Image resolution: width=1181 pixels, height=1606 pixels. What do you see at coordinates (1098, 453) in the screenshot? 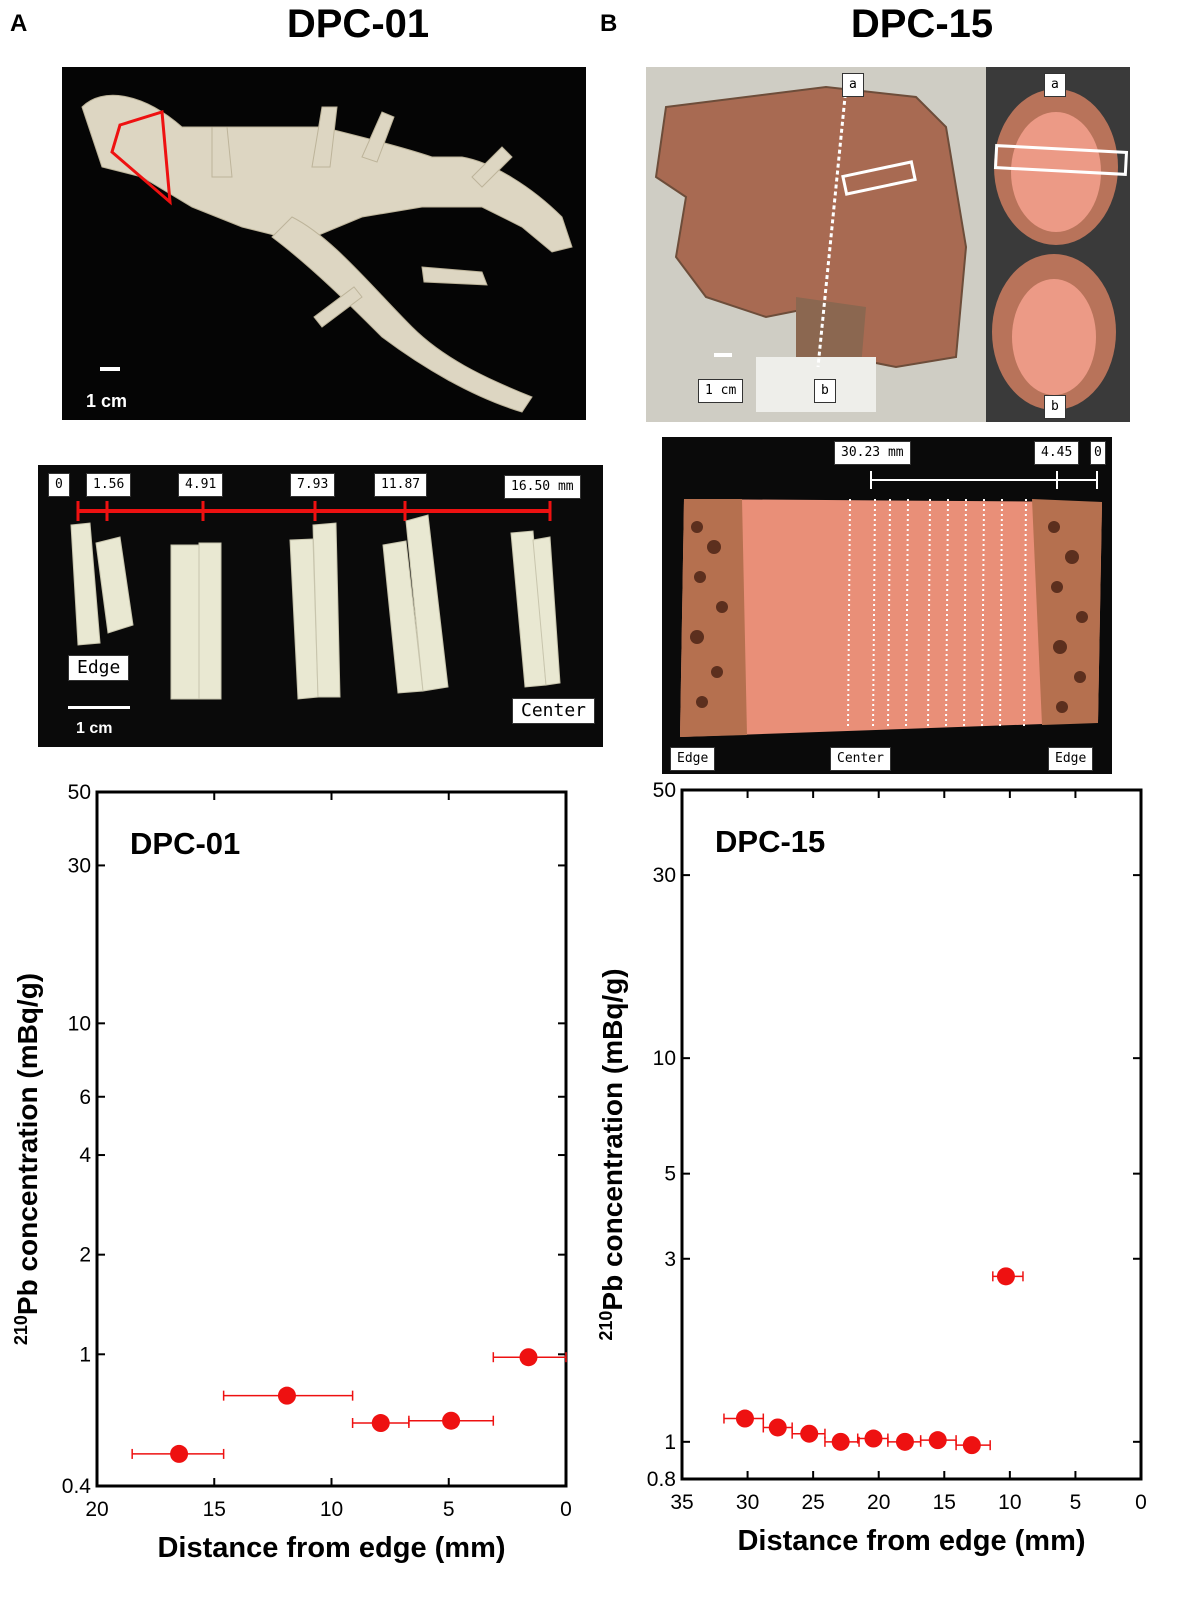
I see `slice-mark-b-2: 0` at bounding box center [1098, 453].